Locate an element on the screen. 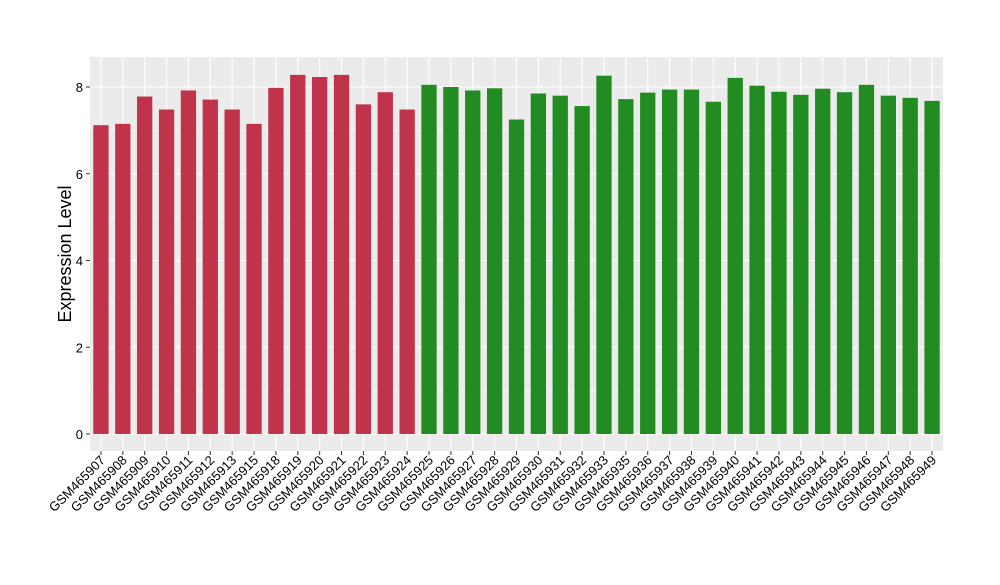  y-axis-label: Expression Level is located at coordinates (65, 253).